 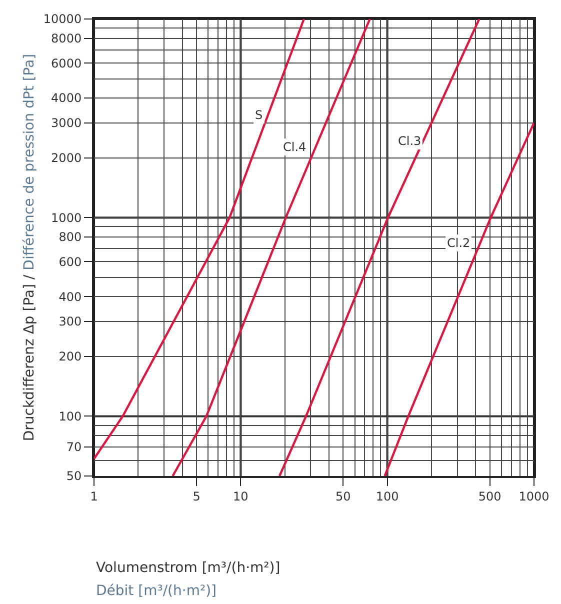 What do you see at coordinates (410, 141) in the screenshot?
I see `annotation: Cl.3` at bounding box center [410, 141].